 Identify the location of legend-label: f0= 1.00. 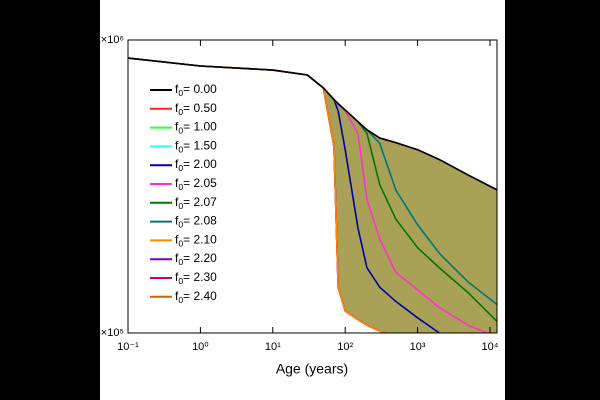
(196, 128).